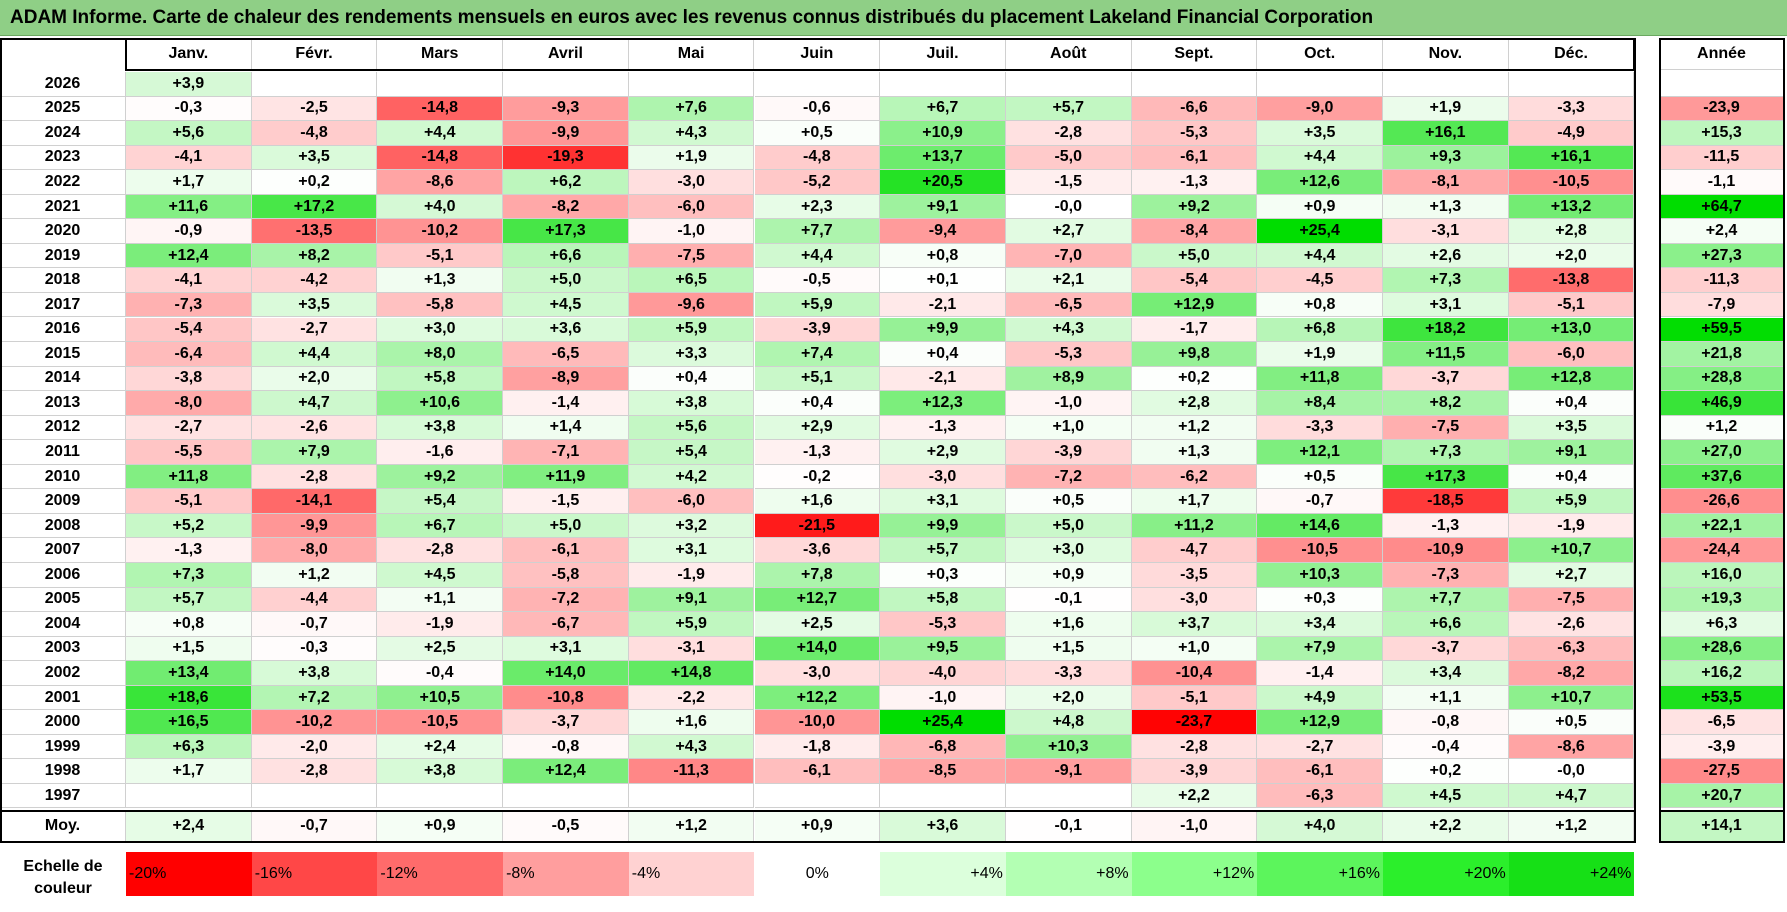 The width and height of the screenshot is (1787, 912). I want to click on heatmap-cell: +3,5, so click(314, 305).